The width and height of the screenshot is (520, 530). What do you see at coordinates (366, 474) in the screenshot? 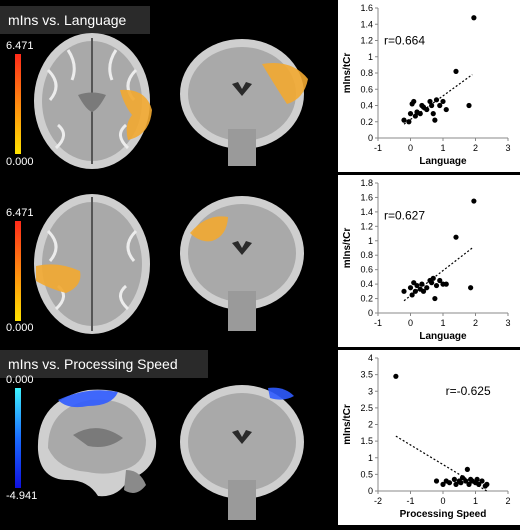
I see `y-tick-label: 0.5` at bounding box center [366, 474].